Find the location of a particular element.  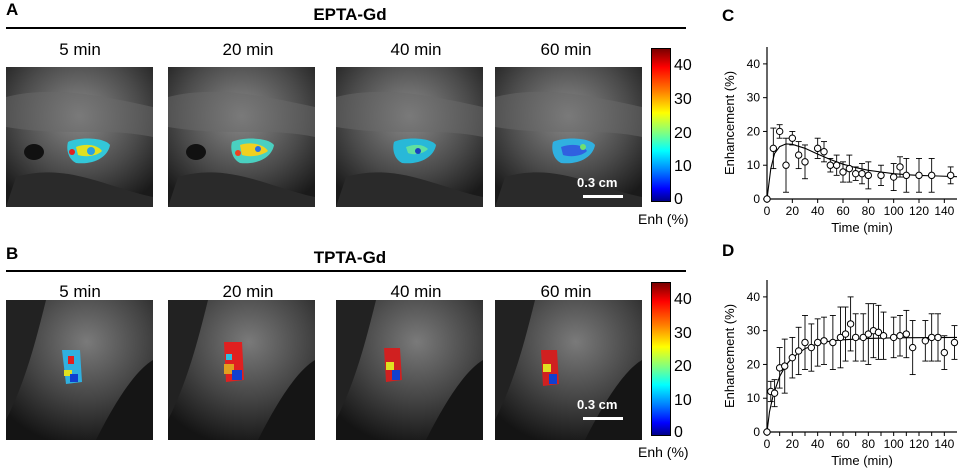

panel-b-time-label: 20 min is located at coordinates (248, 291).